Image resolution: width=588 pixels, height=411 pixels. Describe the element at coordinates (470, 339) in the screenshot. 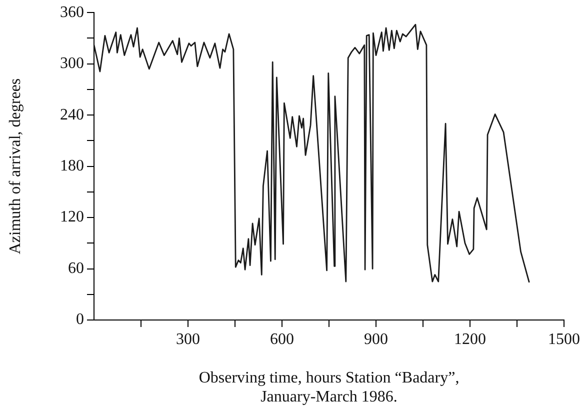

I see `x-tick-label: 1200` at that location.